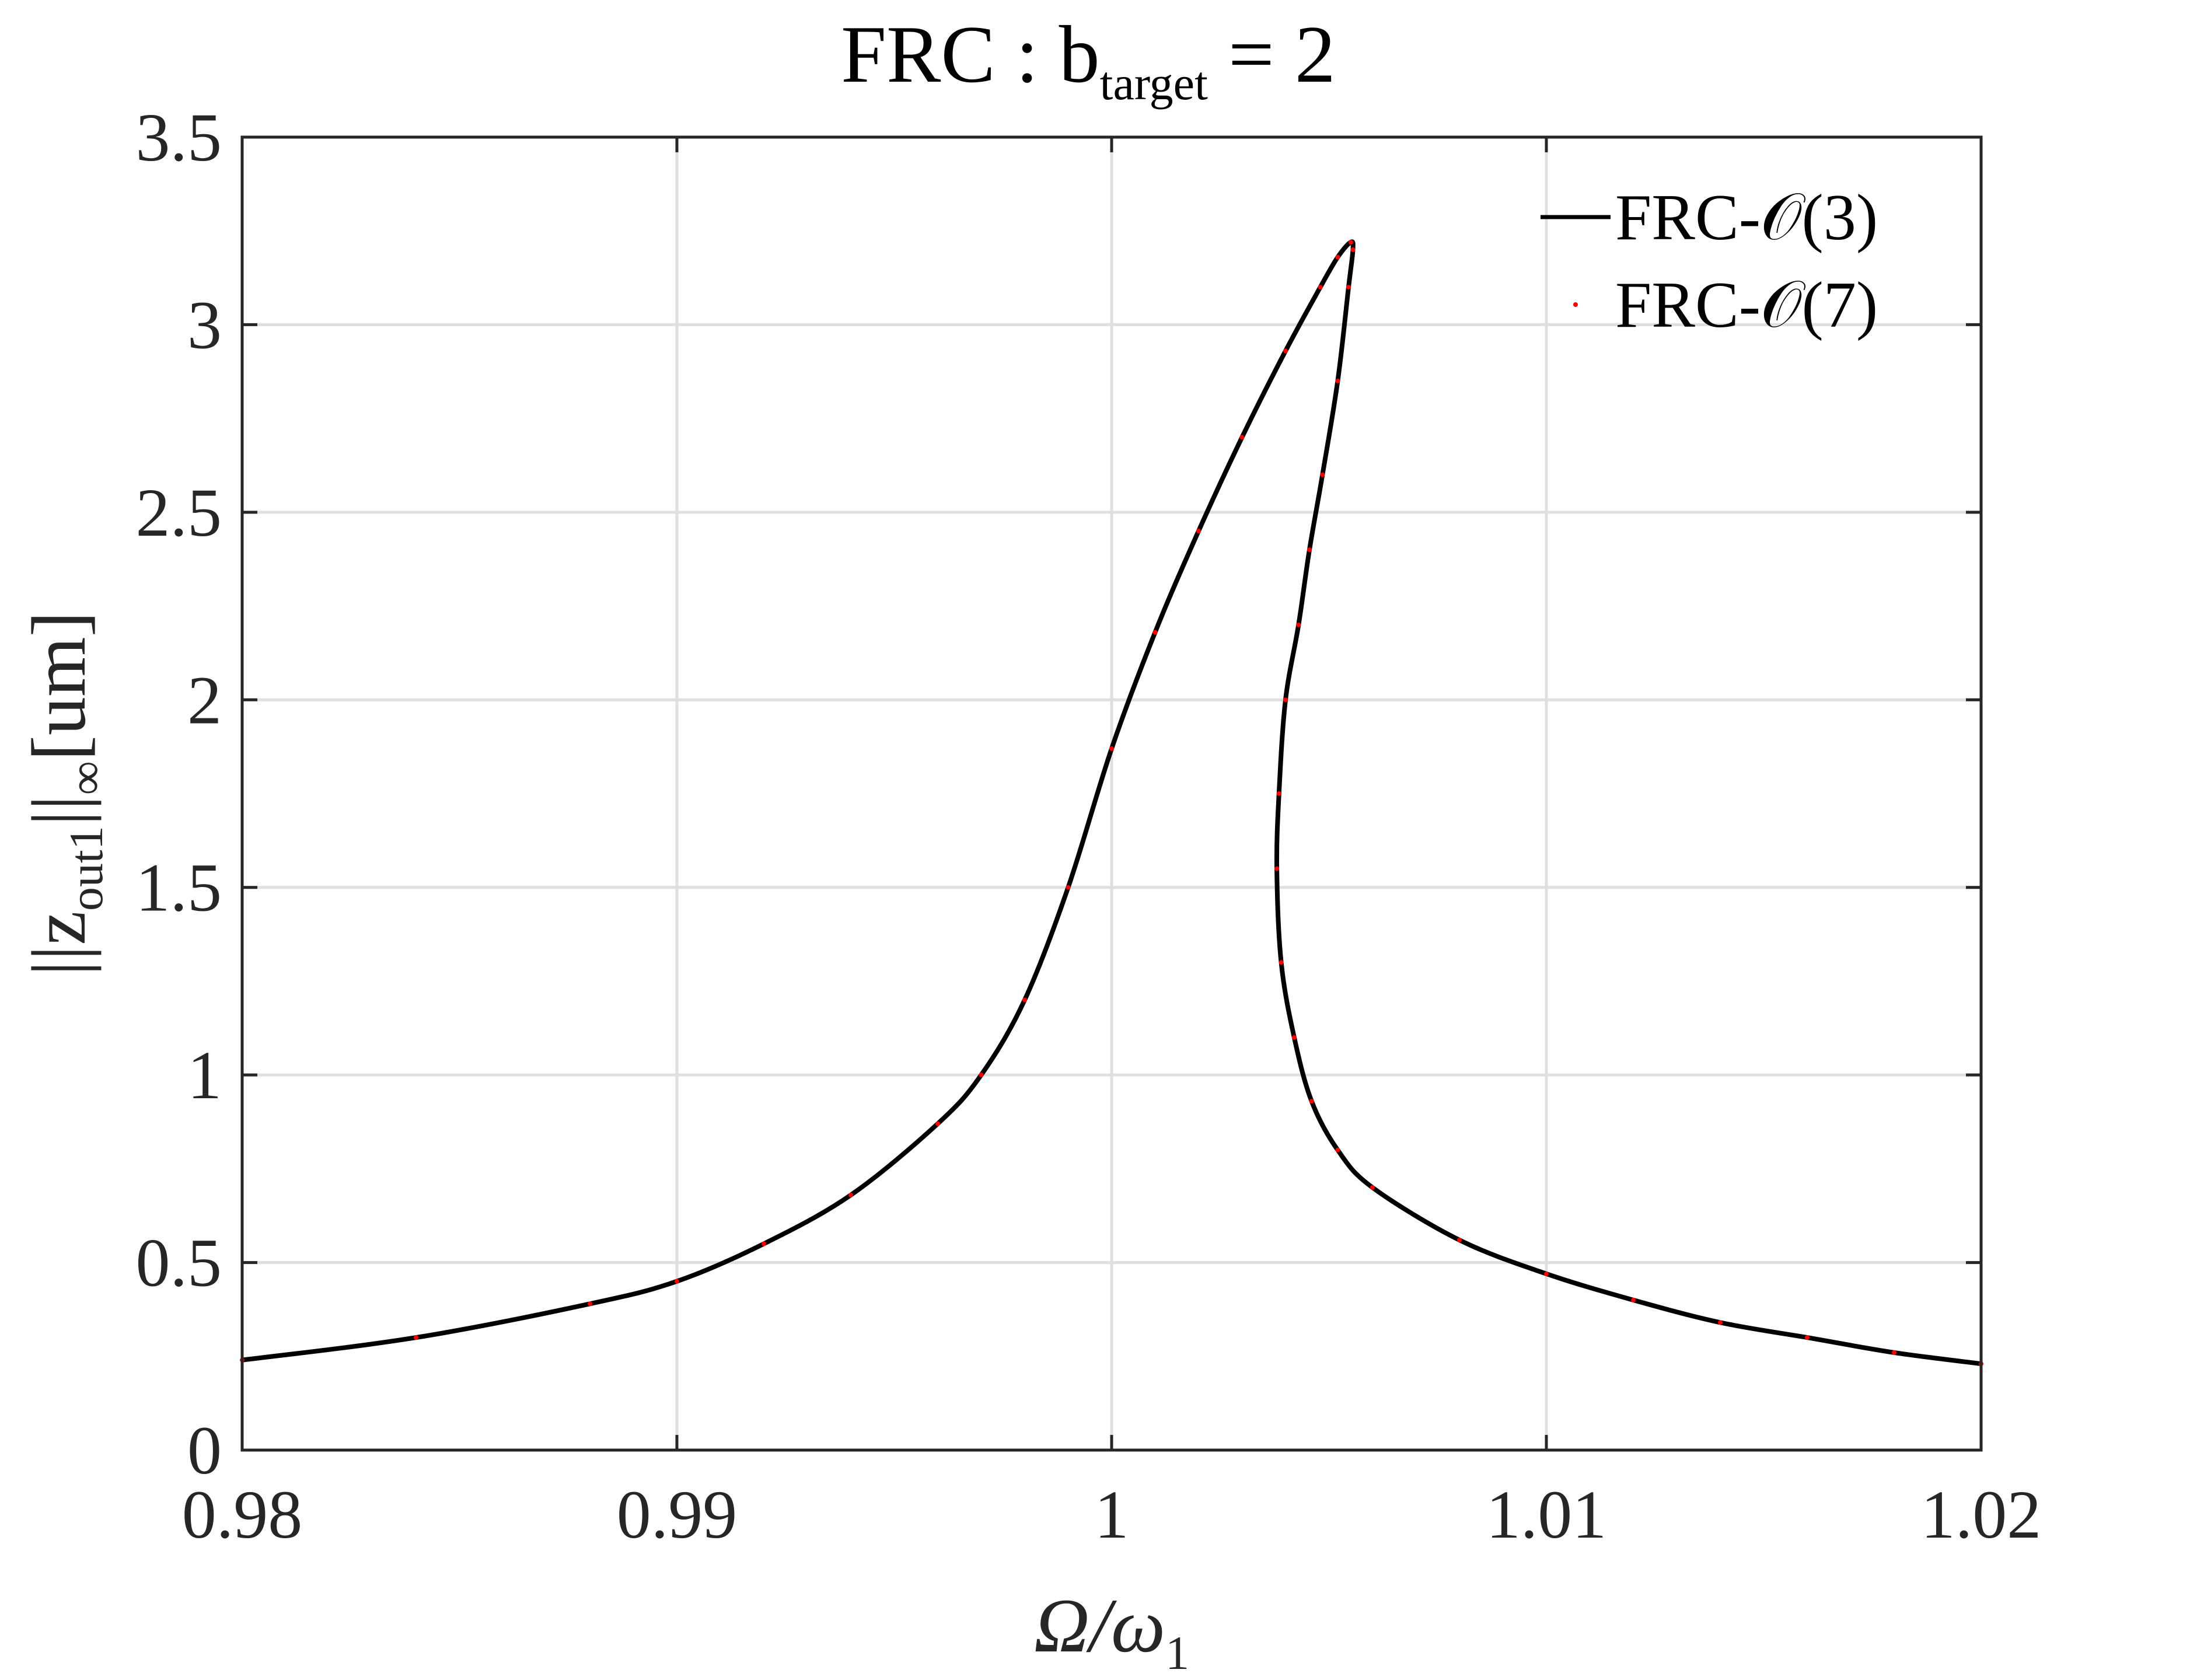 The image size is (2190, 1680). What do you see at coordinates (205, 700) in the screenshot?
I see `y-tick-label: 2` at bounding box center [205, 700].